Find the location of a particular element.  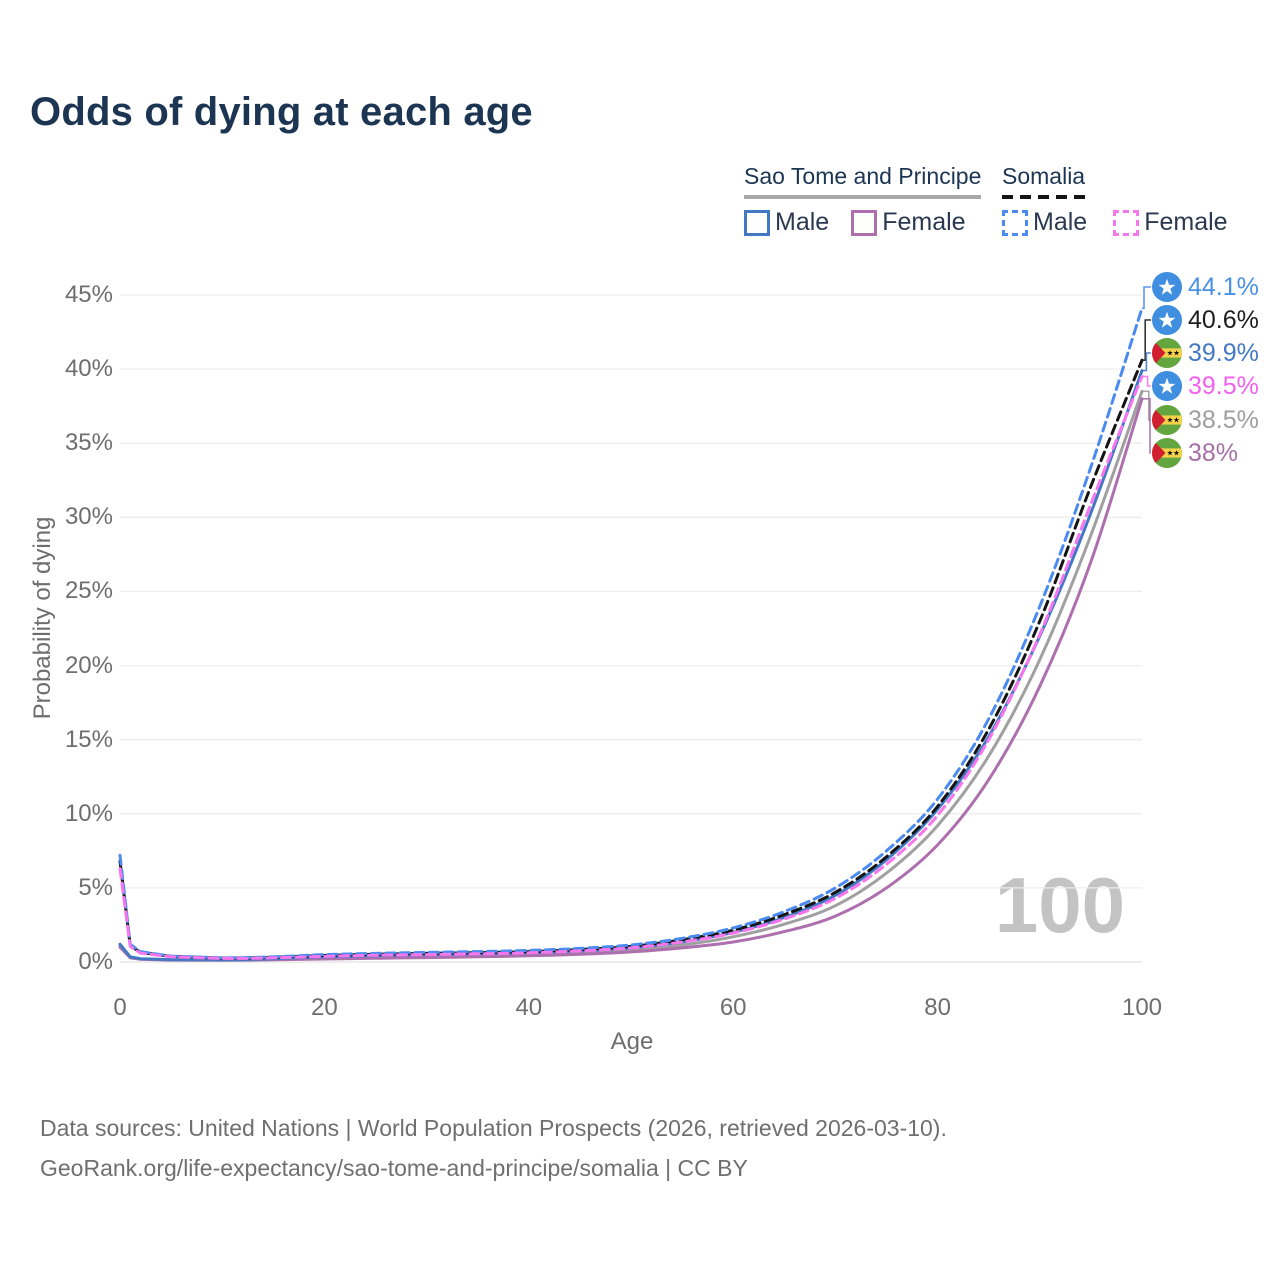

legend-label-somalia-male: Male is located at coordinates (1060, 222).